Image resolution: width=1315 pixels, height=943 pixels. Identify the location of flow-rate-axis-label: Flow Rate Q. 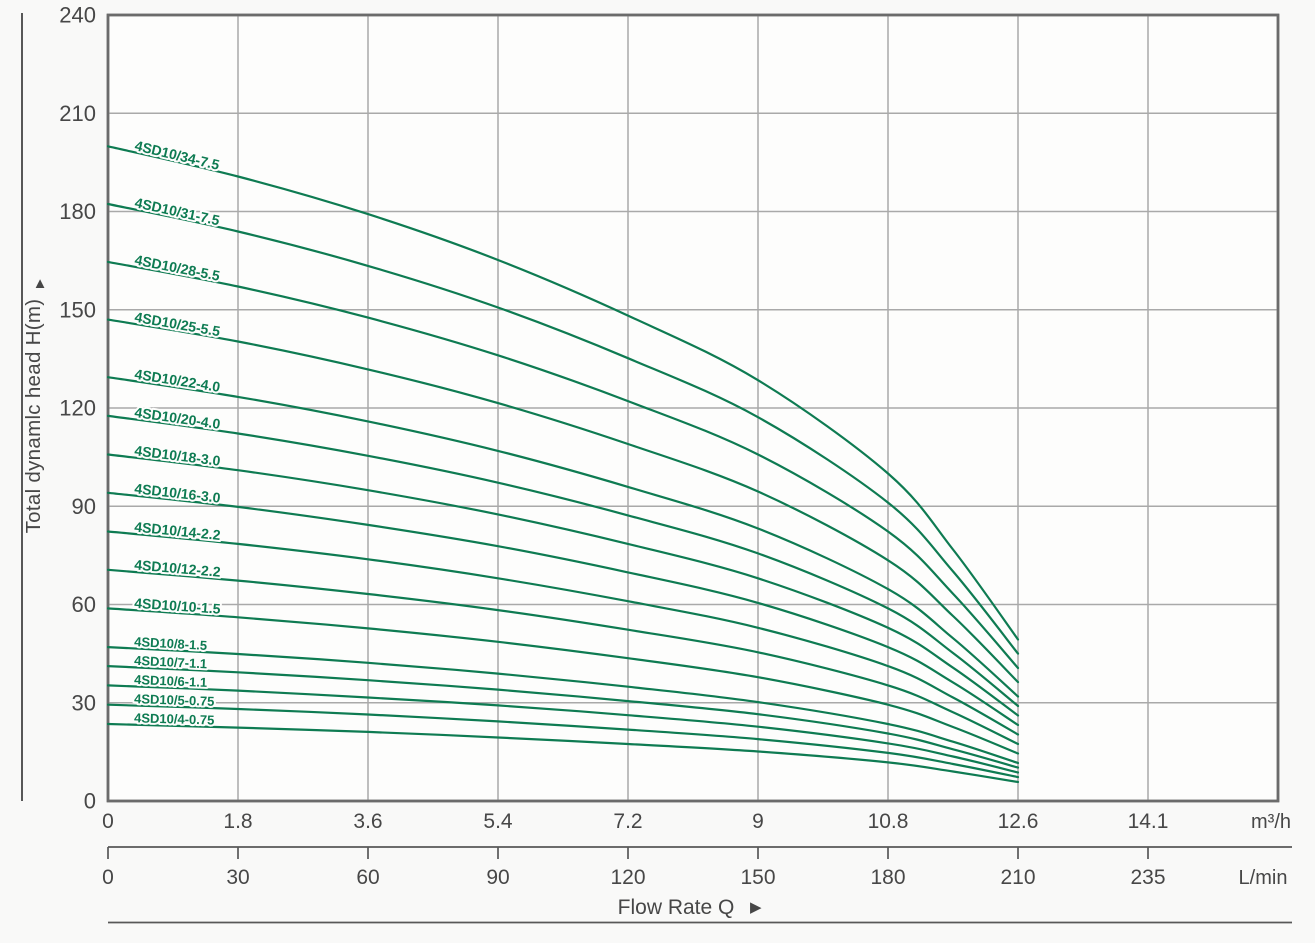
(676, 907).